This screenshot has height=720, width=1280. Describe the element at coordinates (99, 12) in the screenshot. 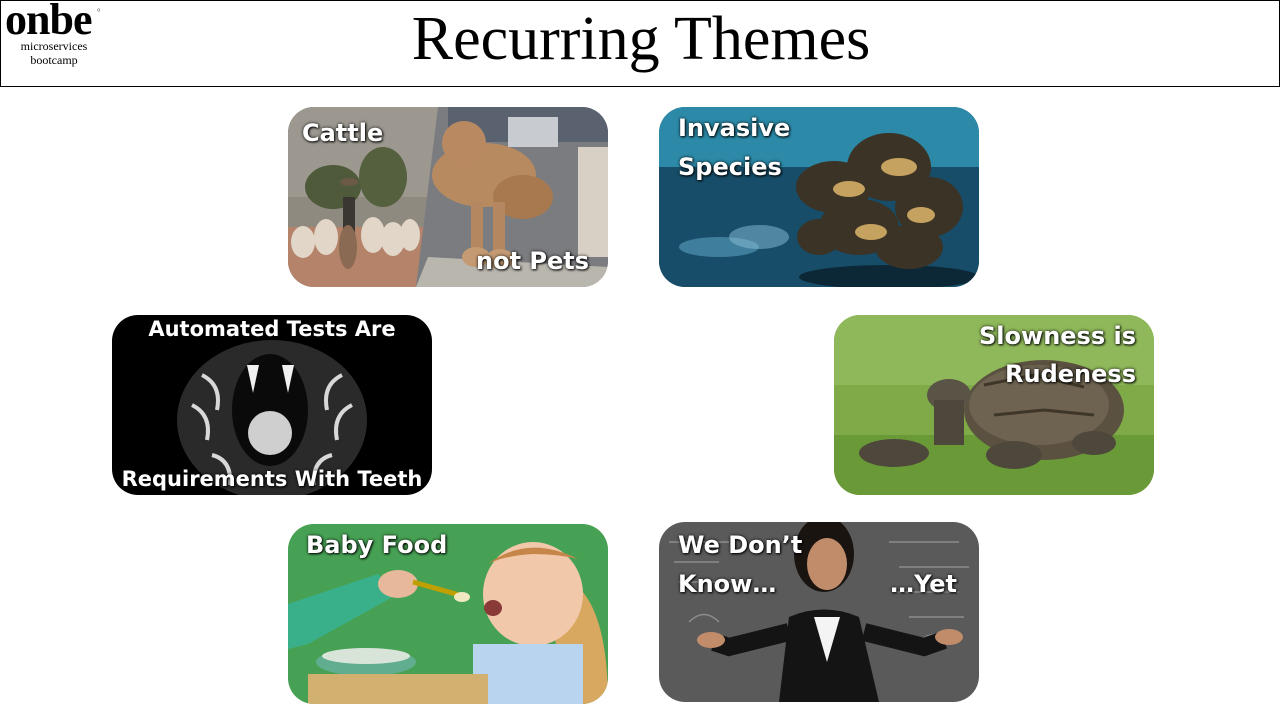

I see `logo-trademark: °` at that location.